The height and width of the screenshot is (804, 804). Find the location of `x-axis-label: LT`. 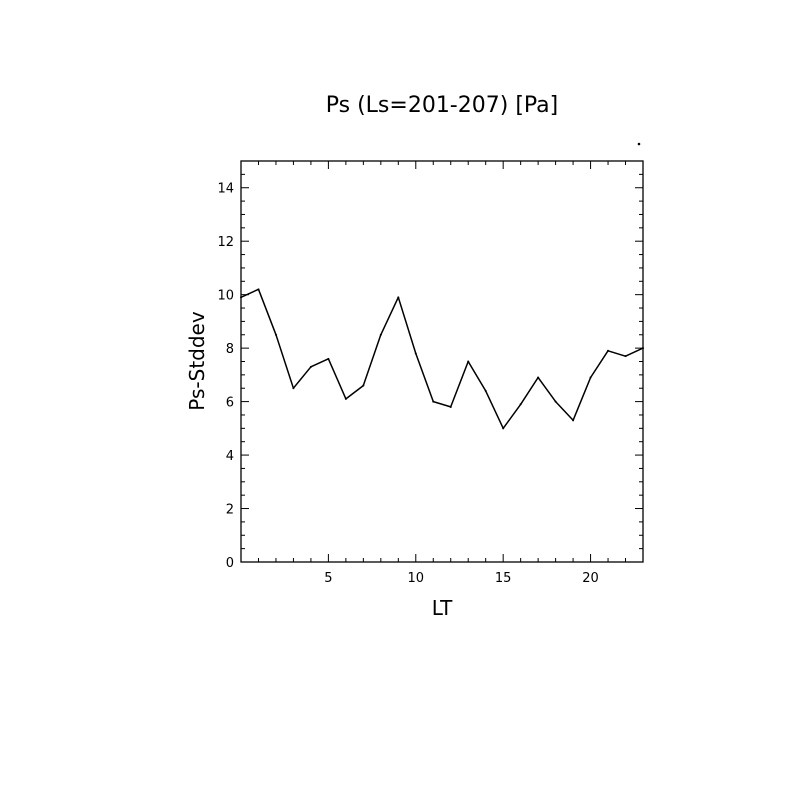

x-axis-label: LT is located at coordinates (442, 608).